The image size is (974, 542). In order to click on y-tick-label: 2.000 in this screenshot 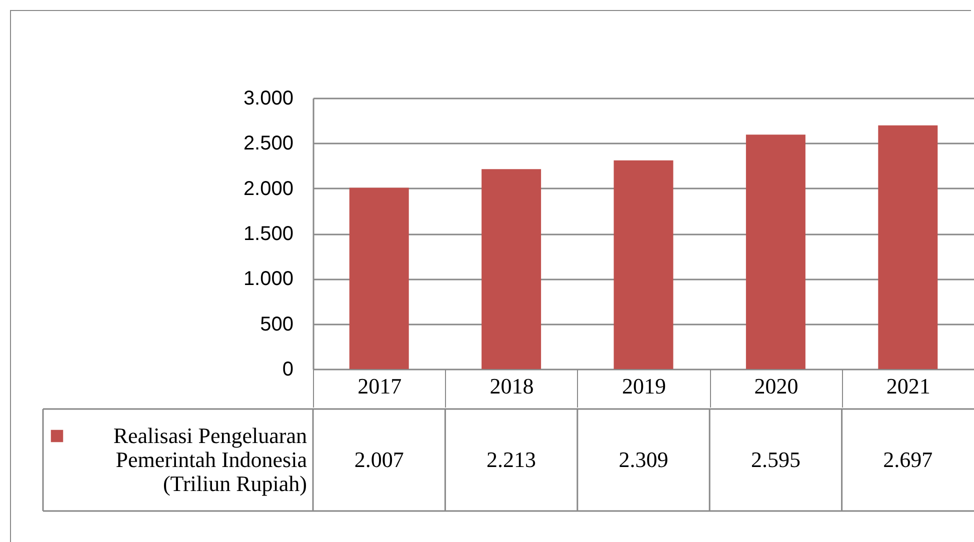, I will do `click(268, 189)`.